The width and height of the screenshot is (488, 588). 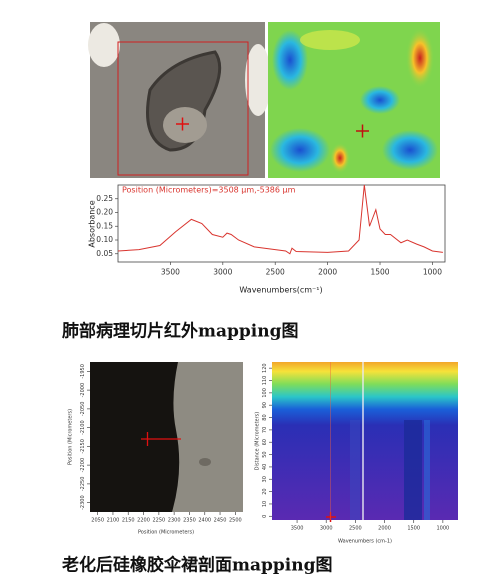 What do you see at coordinates (265, 430) in the screenshot?
I see `y-tick-label: 70` at bounding box center [265, 430].